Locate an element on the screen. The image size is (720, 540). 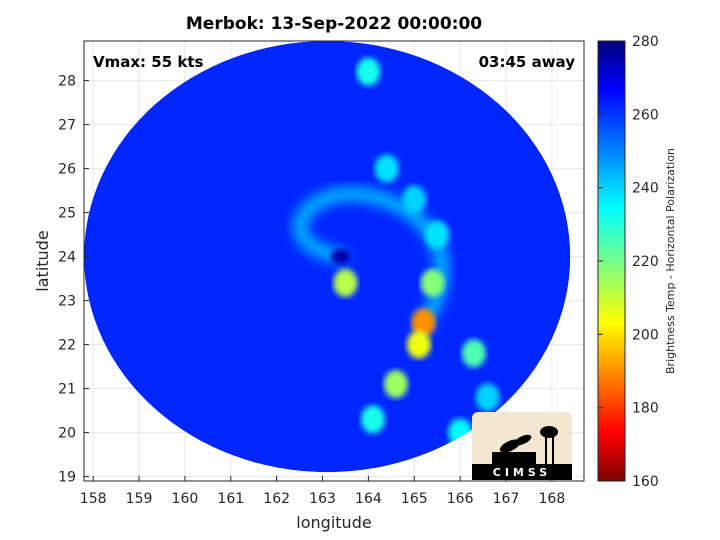
y-tick-label: 27 is located at coordinates (67, 126).